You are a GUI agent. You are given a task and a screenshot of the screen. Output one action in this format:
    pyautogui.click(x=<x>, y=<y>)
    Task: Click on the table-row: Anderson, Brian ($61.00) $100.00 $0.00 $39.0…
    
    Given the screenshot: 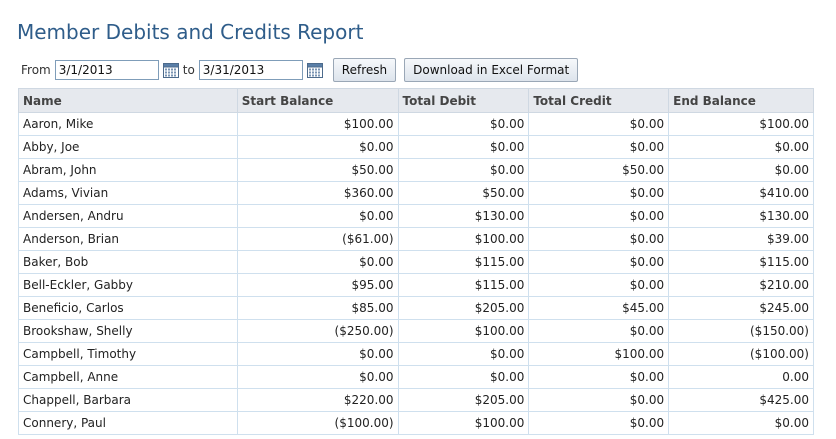 What is the action you would take?
    pyautogui.click(x=416, y=239)
    